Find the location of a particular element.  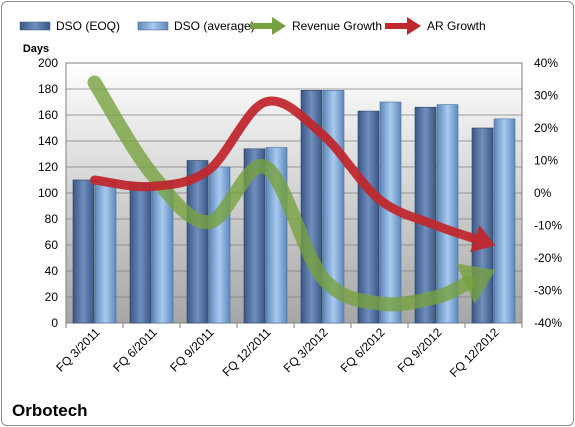

x-tick-label: FQ 9/2012 is located at coordinates (420, 350).